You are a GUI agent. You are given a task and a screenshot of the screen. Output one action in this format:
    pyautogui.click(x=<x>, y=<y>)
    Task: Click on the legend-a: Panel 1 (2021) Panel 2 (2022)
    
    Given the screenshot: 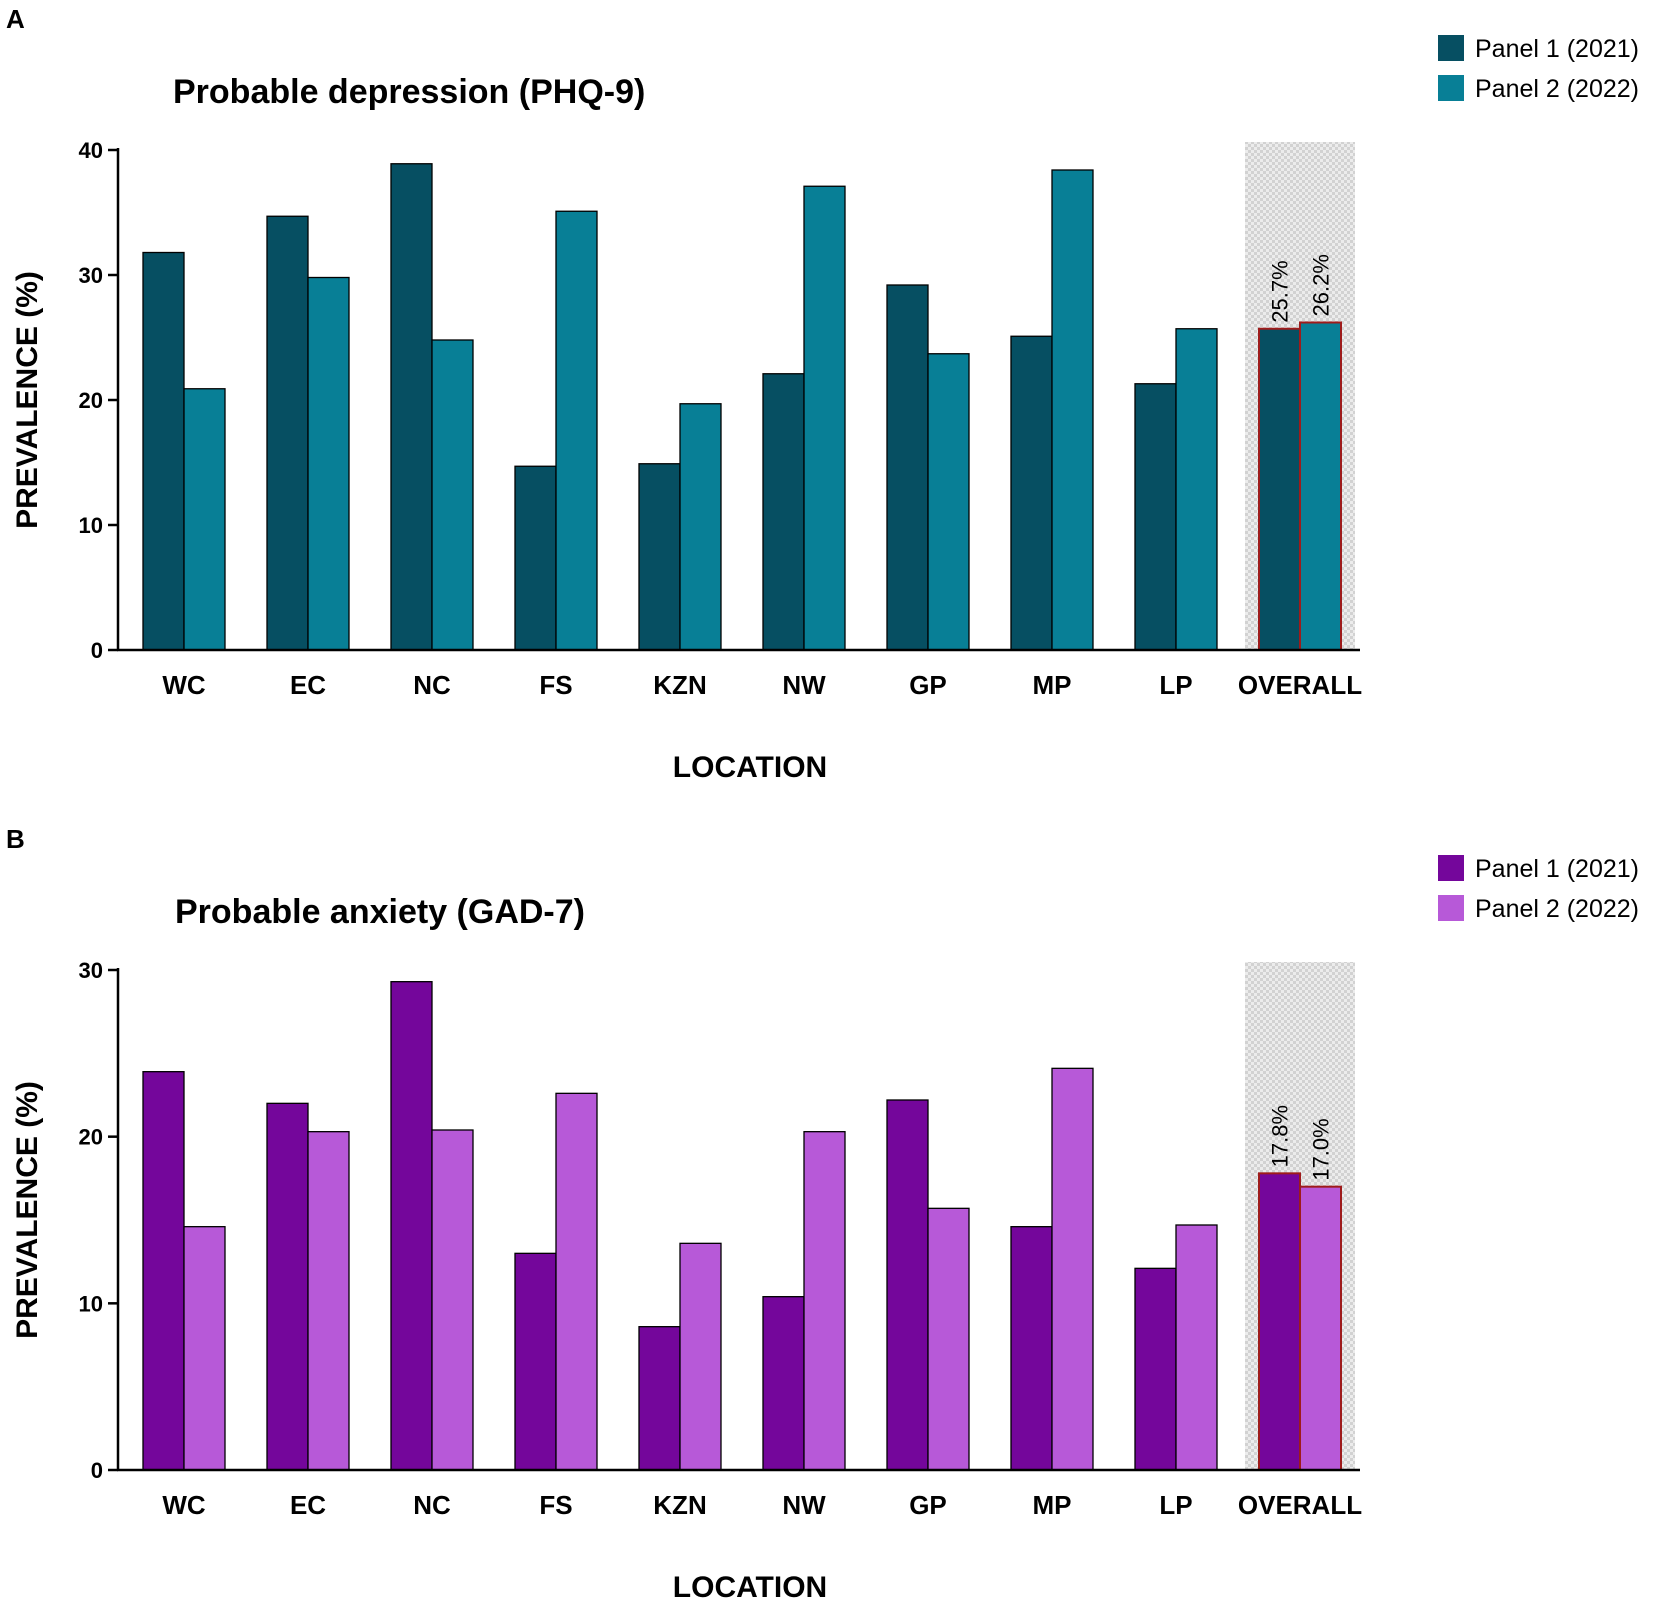 What is the action you would take?
    pyautogui.click(x=1538, y=69)
    